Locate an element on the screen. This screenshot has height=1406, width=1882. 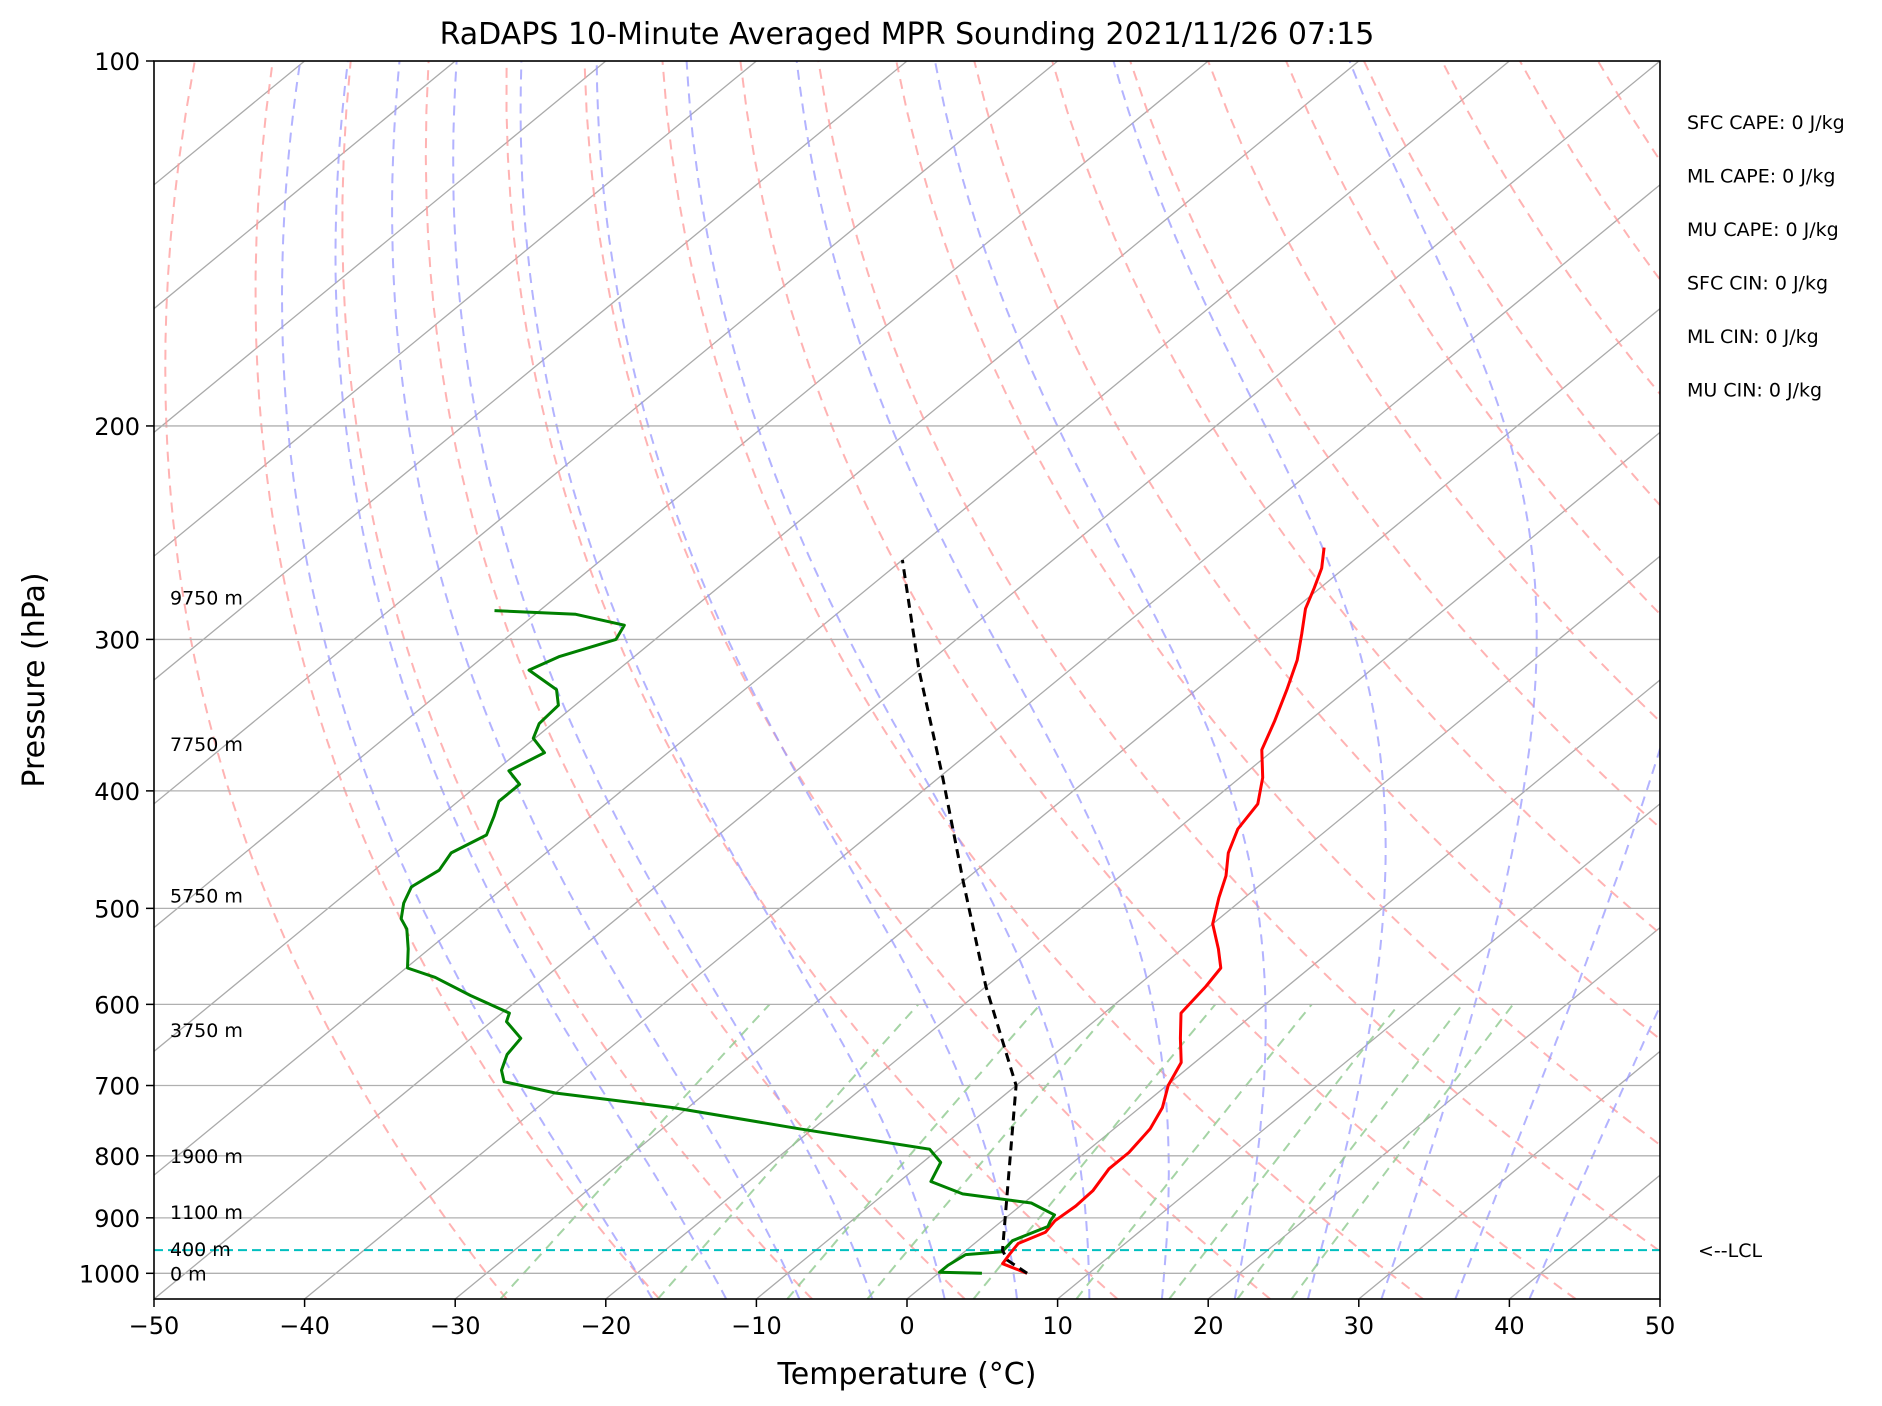
y-tick-label: 1000 is located at coordinates (109, 1274).